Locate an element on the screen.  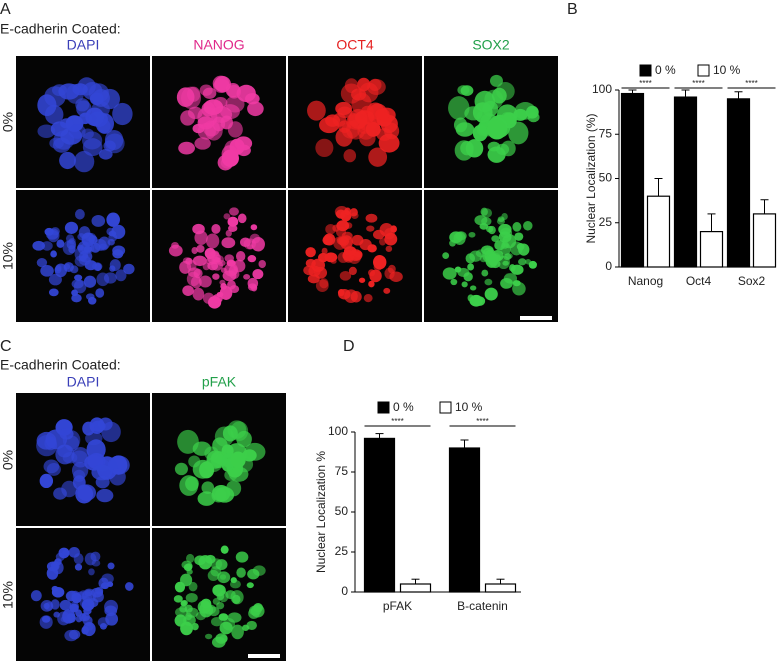
x-tick-label: pFAK is located at coordinates (397, 606).